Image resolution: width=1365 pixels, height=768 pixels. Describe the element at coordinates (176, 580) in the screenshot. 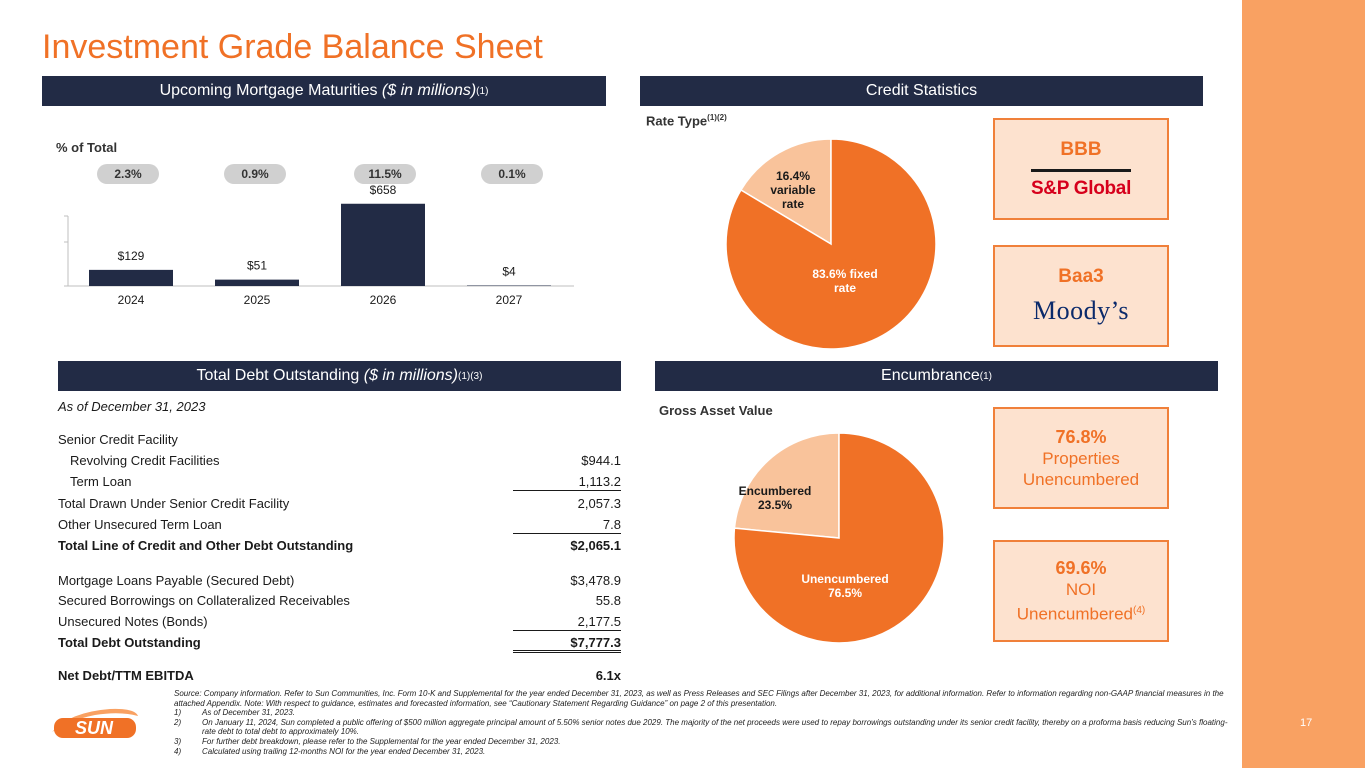

I see `row-label: Mortgage Loans Payable (Secured Debt)` at that location.